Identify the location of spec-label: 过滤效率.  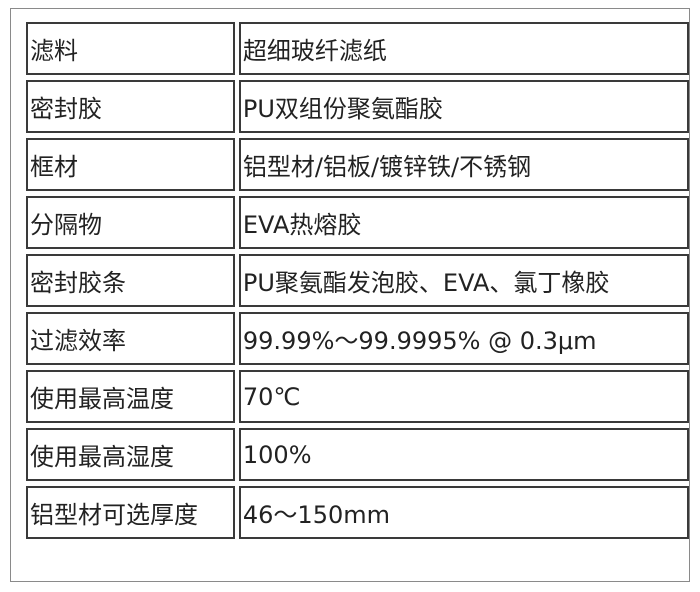
(130, 338).